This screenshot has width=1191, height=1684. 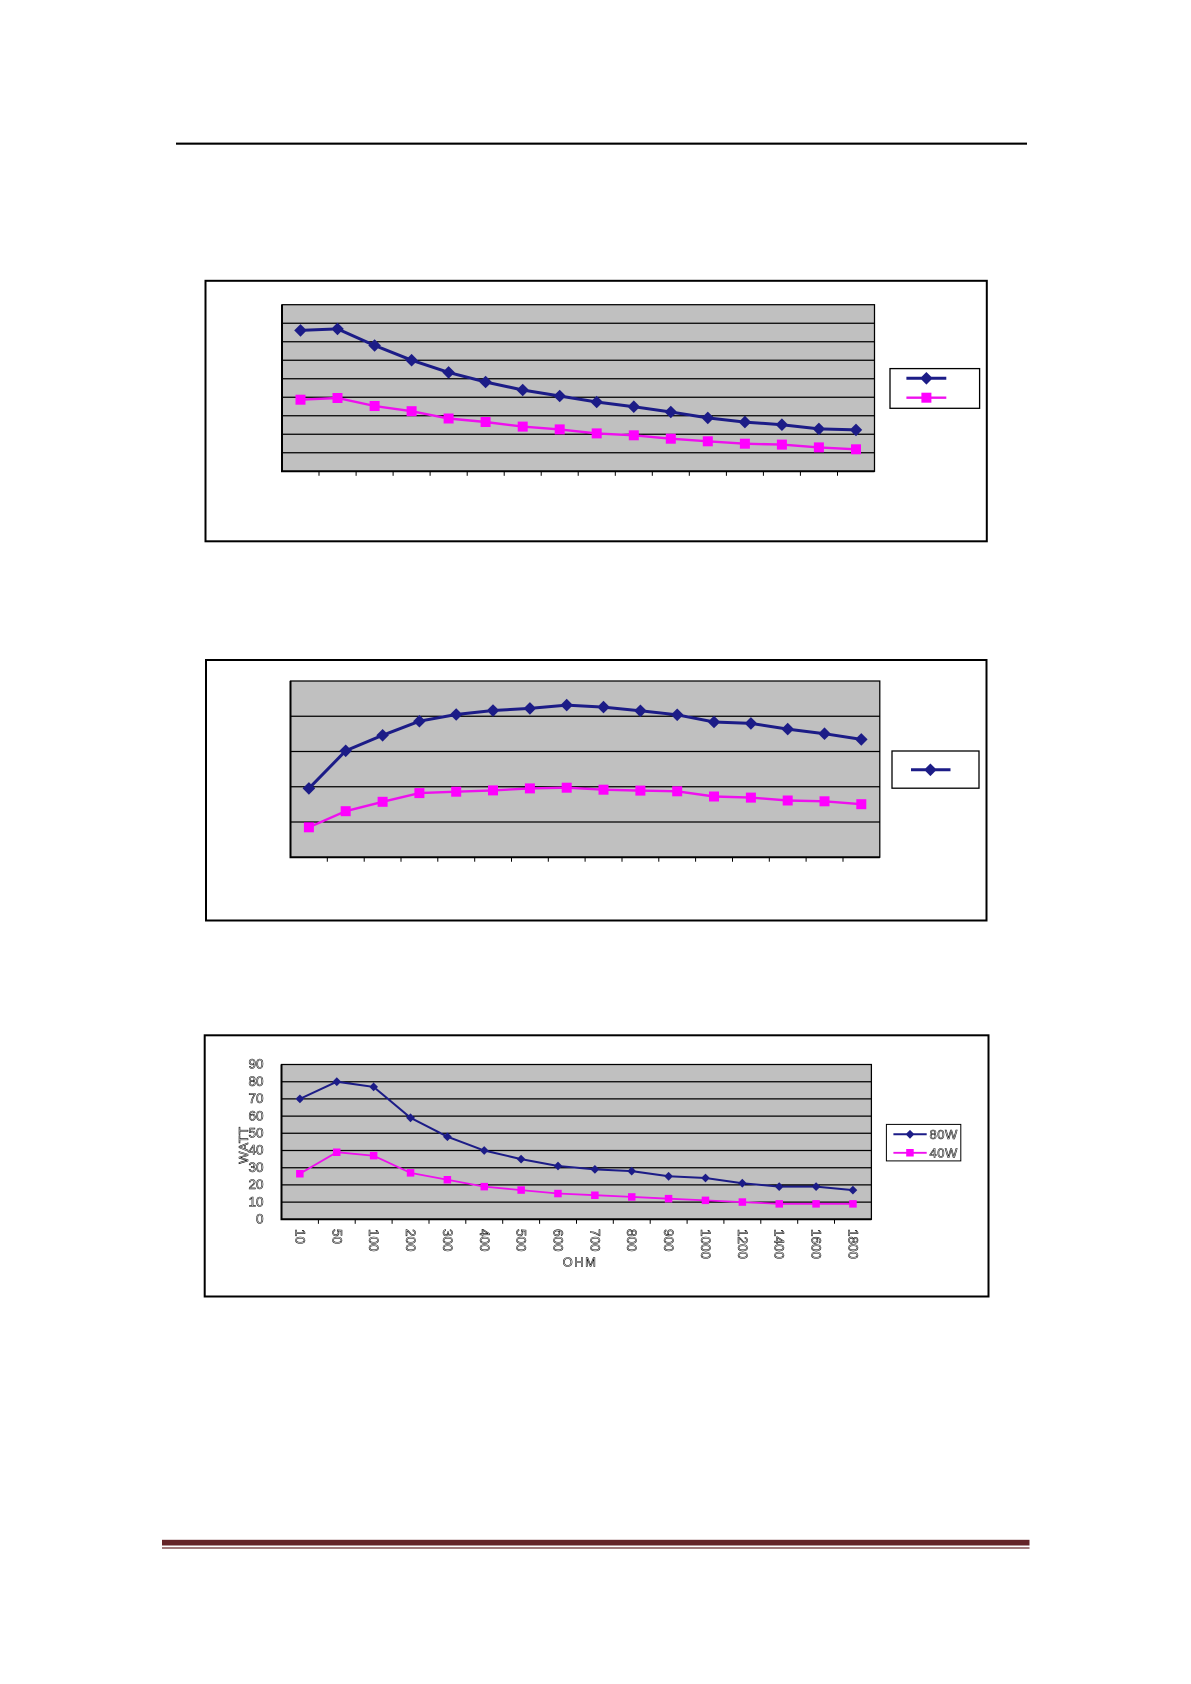 What do you see at coordinates (944, 1152) in the screenshot?
I see `svg-text: 40W` at bounding box center [944, 1152].